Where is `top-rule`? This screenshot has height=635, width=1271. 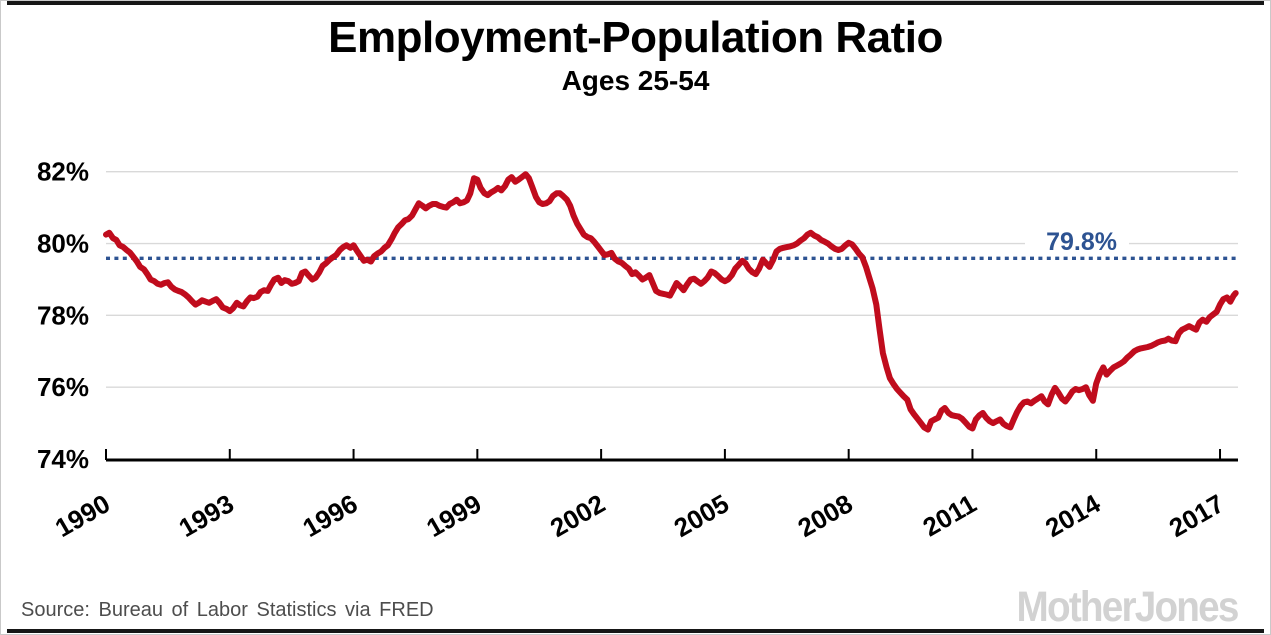 top-rule is located at coordinates (635, 3).